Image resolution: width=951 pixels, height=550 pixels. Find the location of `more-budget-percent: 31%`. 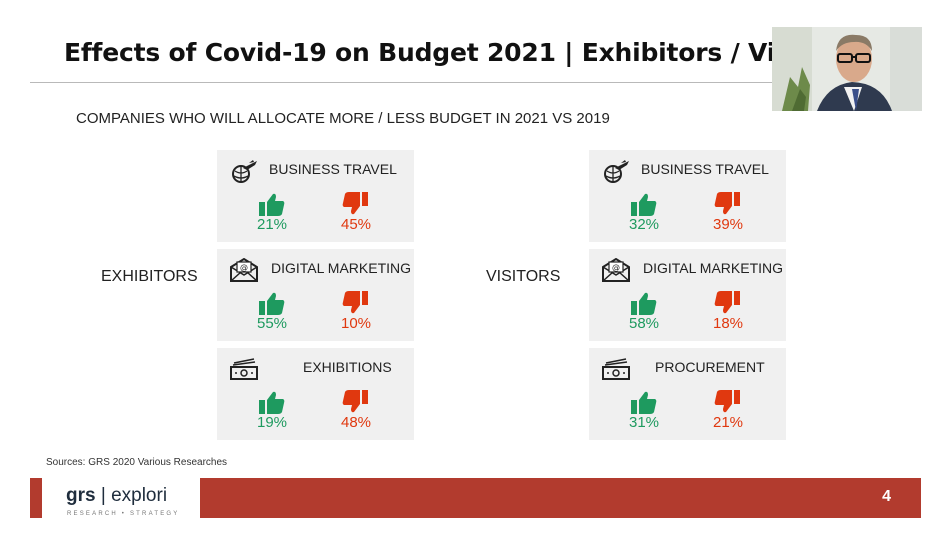

more-budget-percent: 31% is located at coordinates (644, 422).